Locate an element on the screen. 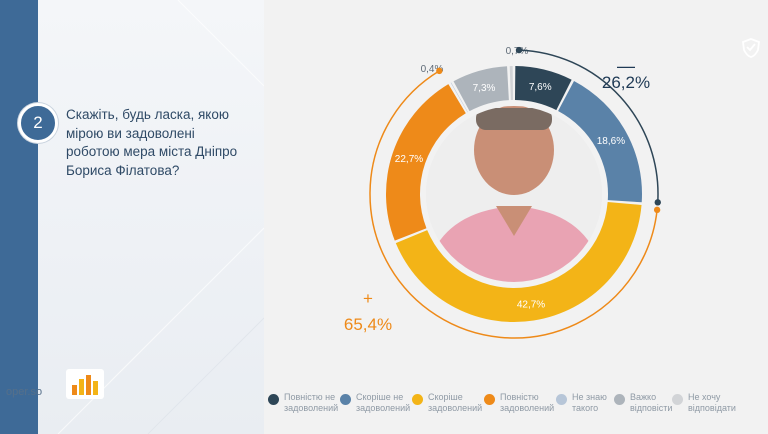  legend-label: Скоріше задоволений is located at coordinates (455, 402).